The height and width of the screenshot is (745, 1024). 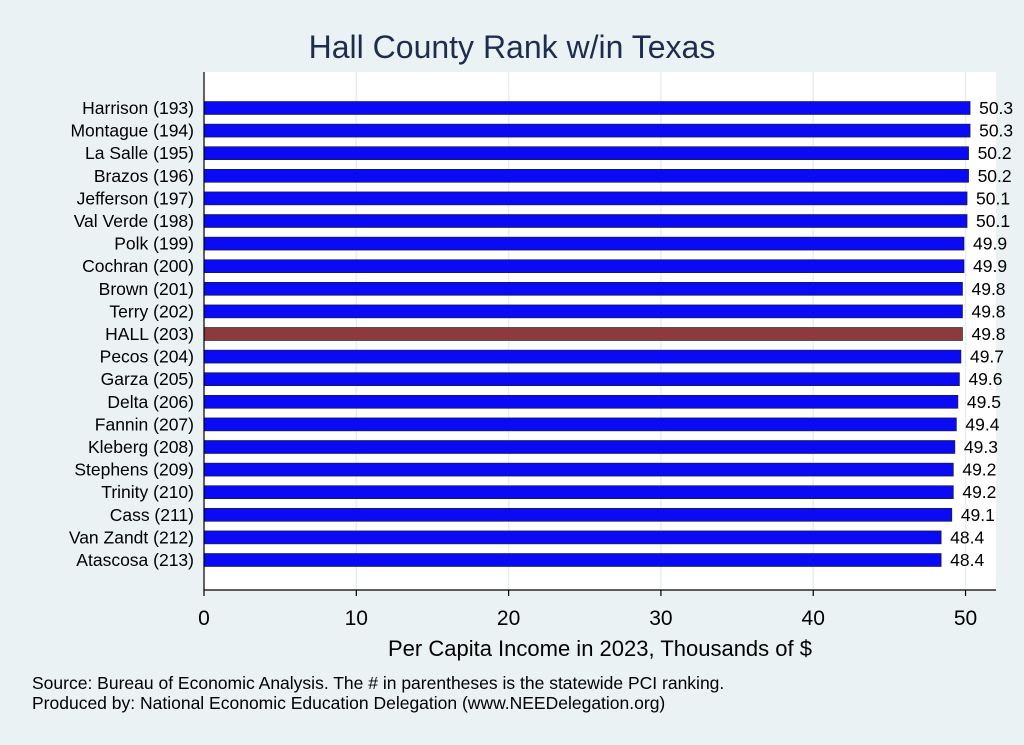 I want to click on x-tick-label: 30, so click(x=660, y=618).